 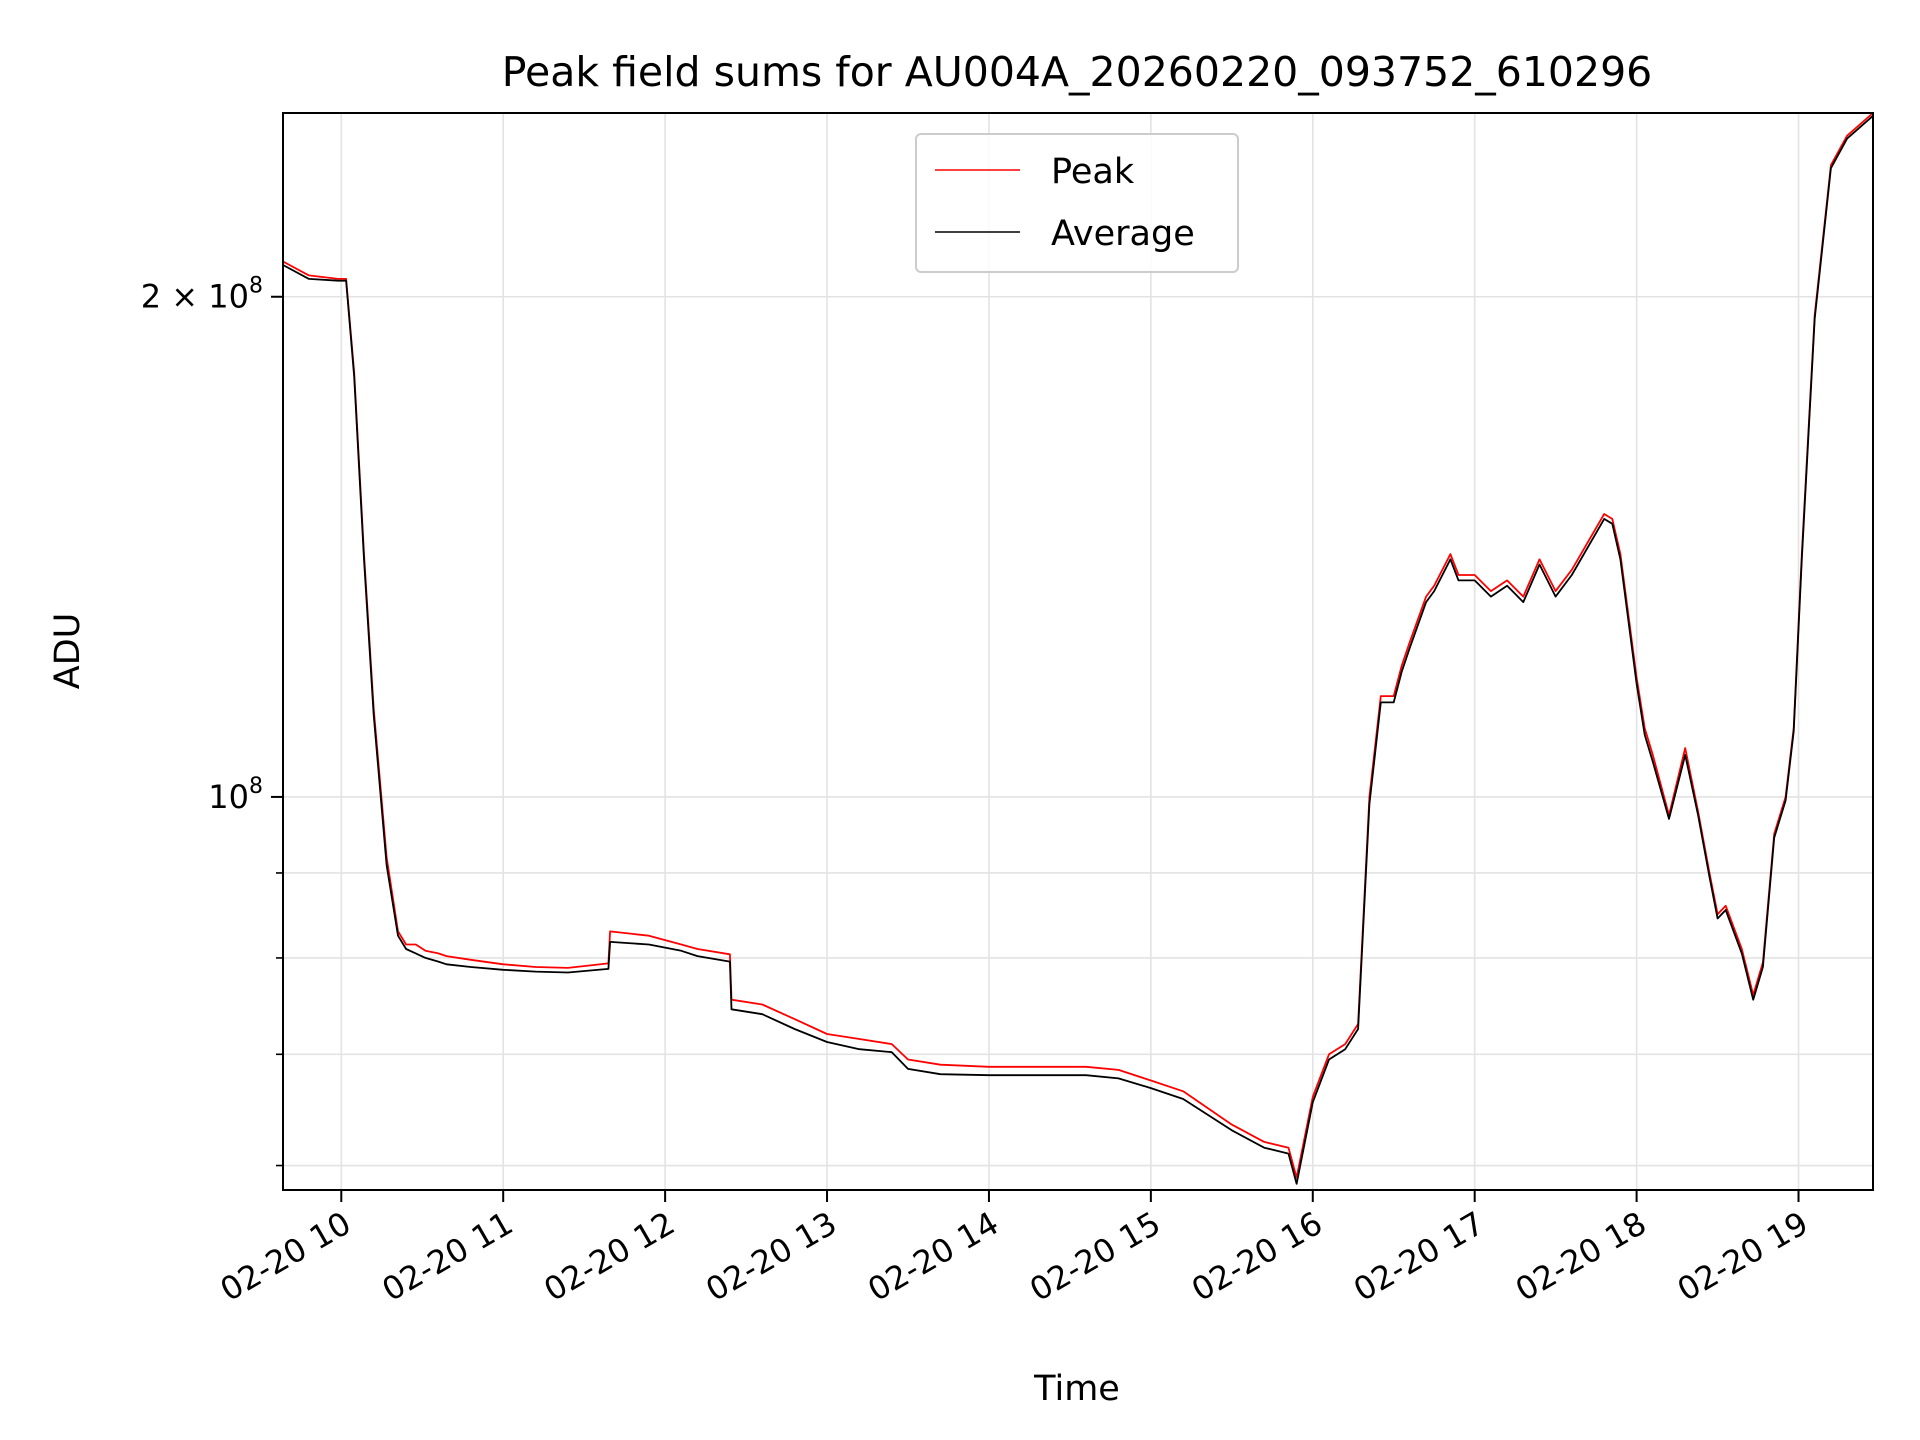 I want to click on legend-box, so click(x=1077, y=203).